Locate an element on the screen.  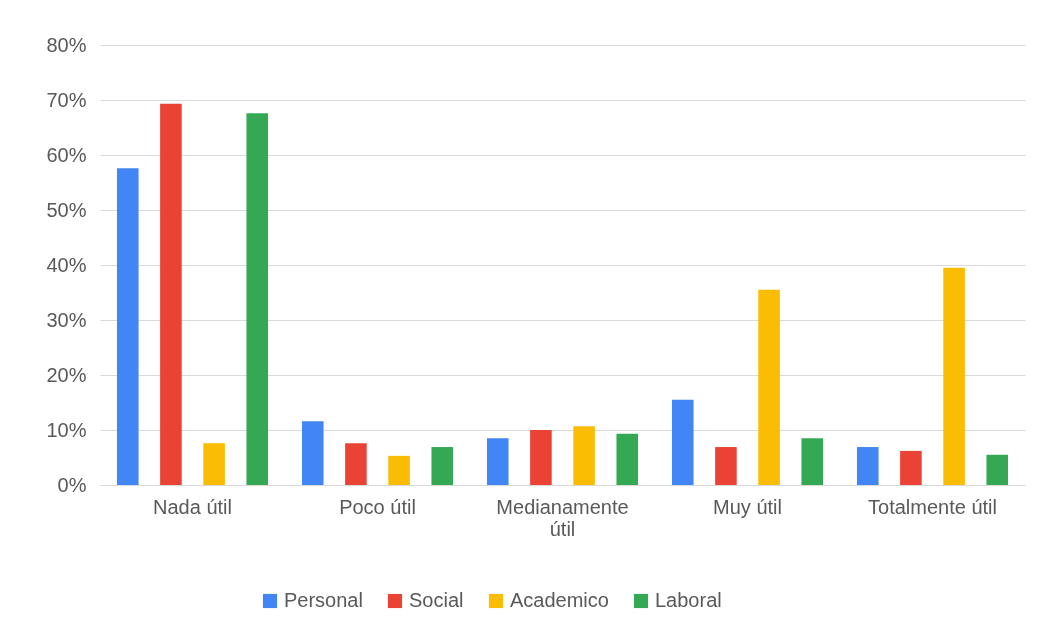
legend-label: Personal is located at coordinates (323, 600).